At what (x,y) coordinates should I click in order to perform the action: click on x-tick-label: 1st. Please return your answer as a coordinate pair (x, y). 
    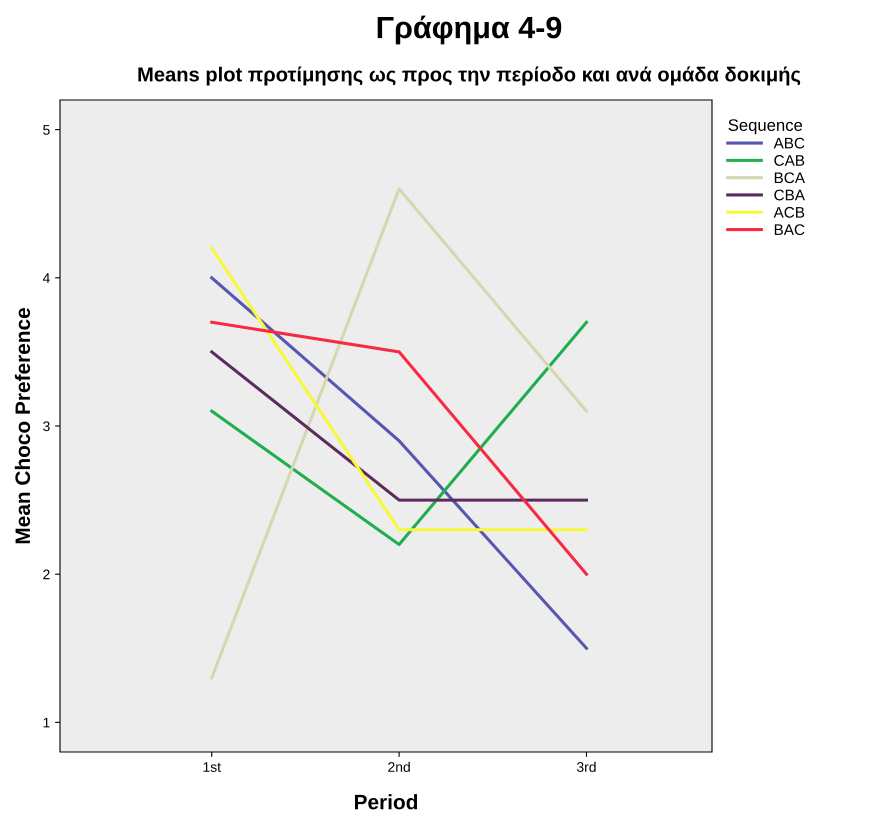
    Looking at the image, I should click on (212, 767).